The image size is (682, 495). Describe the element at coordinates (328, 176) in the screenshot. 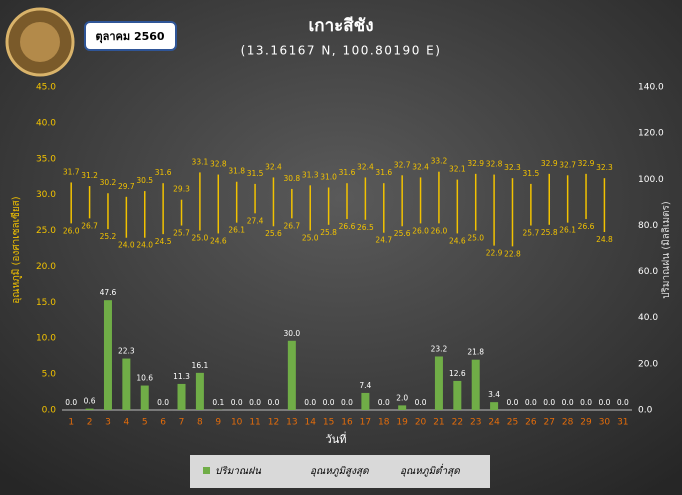

I see `max-label: 31.0` at that location.